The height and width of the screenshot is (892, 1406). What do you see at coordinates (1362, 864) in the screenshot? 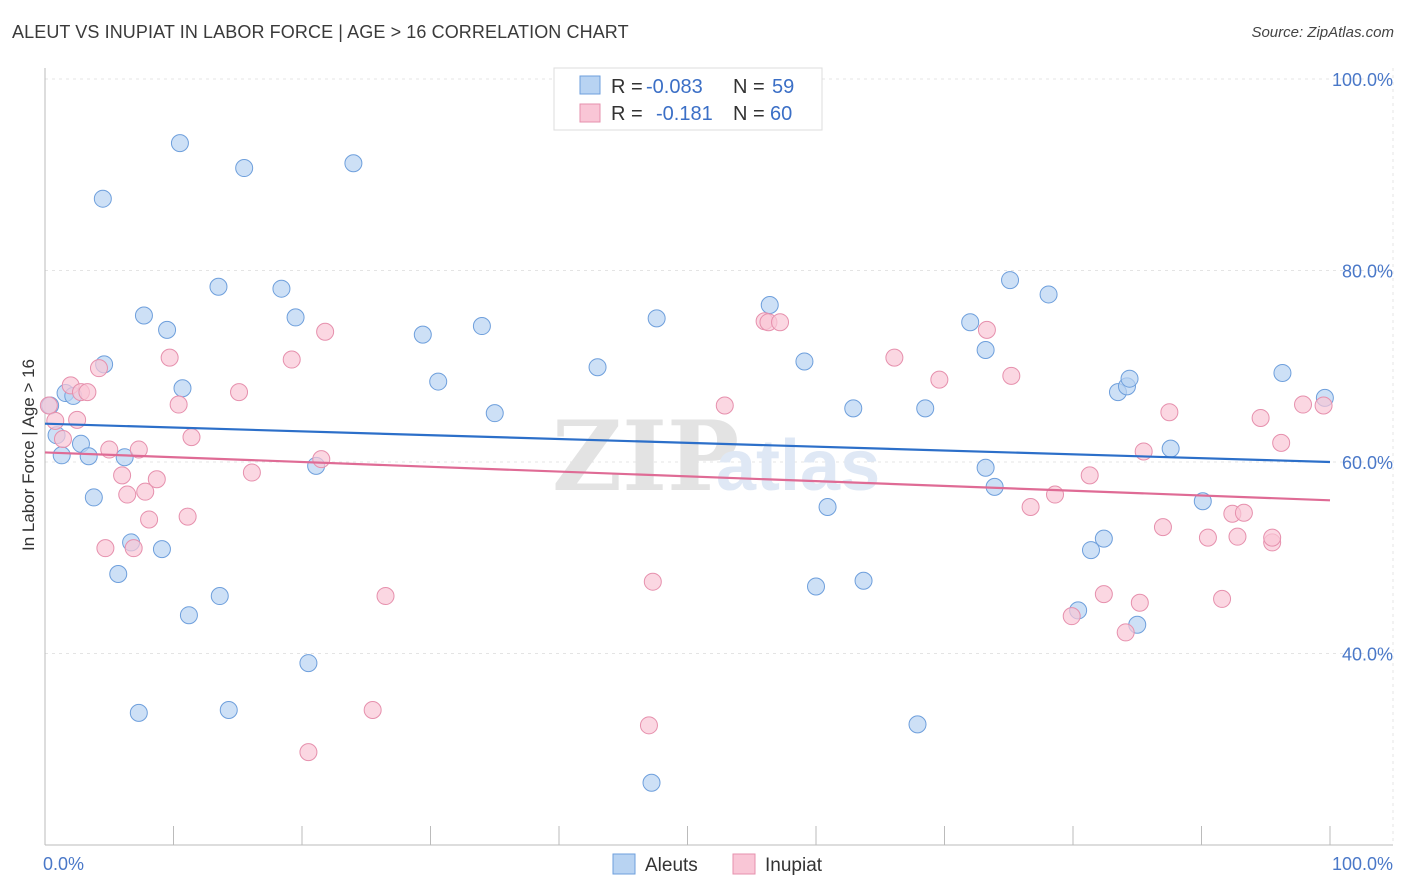
I see `x-tick-label-1: 100.0%` at bounding box center [1362, 864].